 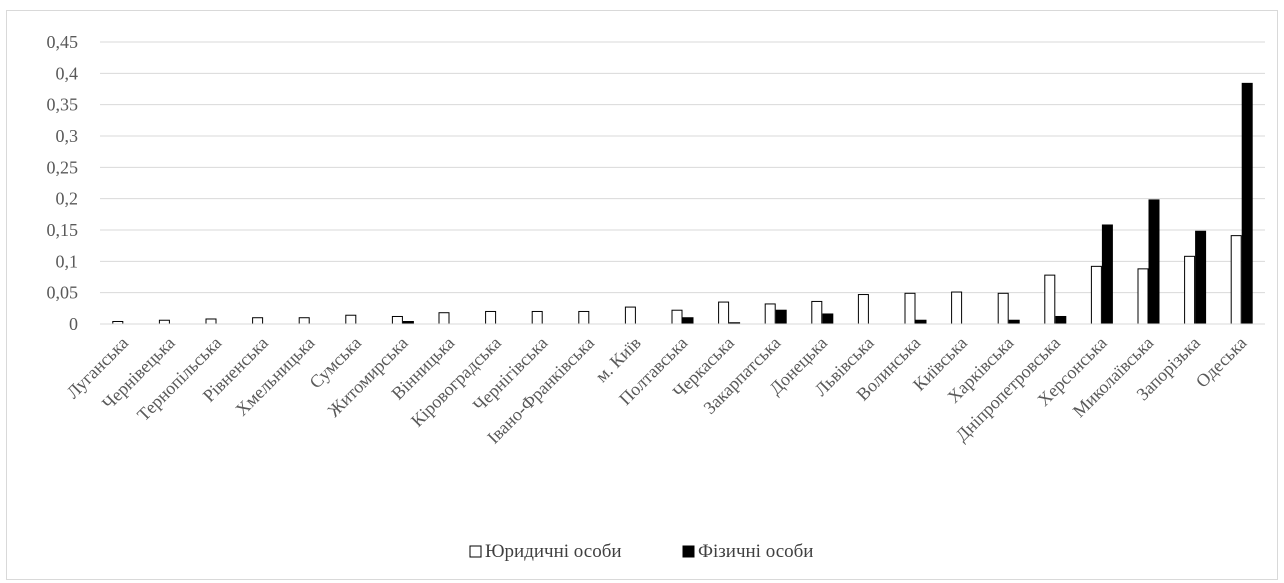 I want to click on legend-label-series-2: Фізичні особи, so click(x=755, y=551).